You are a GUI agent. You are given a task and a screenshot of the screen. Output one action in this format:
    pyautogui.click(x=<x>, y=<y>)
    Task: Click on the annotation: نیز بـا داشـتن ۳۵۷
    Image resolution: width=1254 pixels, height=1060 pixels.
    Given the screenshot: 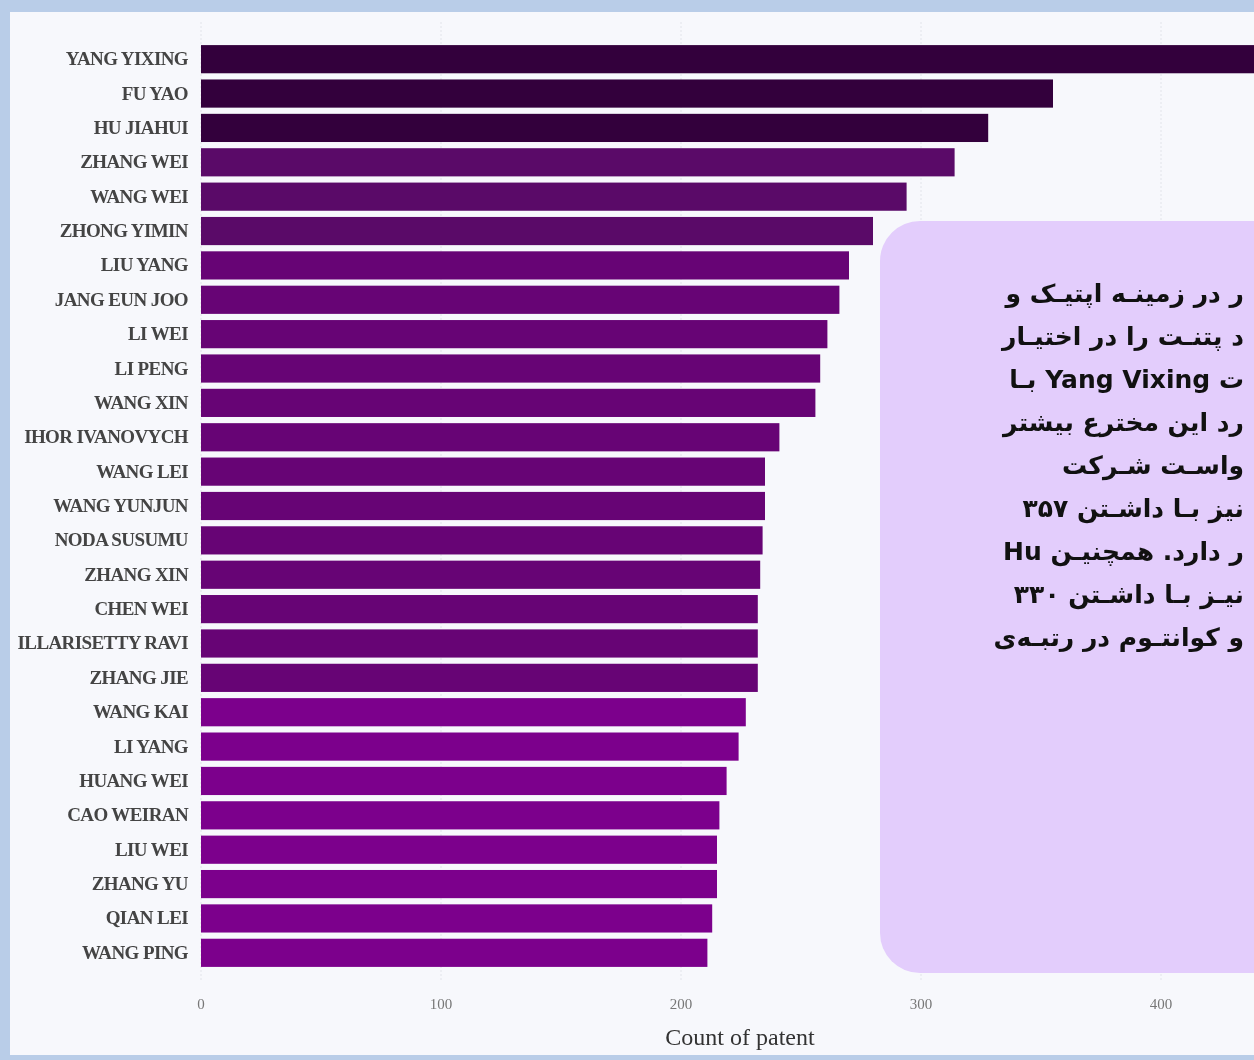 What is the action you would take?
    pyautogui.click(x=1133, y=508)
    